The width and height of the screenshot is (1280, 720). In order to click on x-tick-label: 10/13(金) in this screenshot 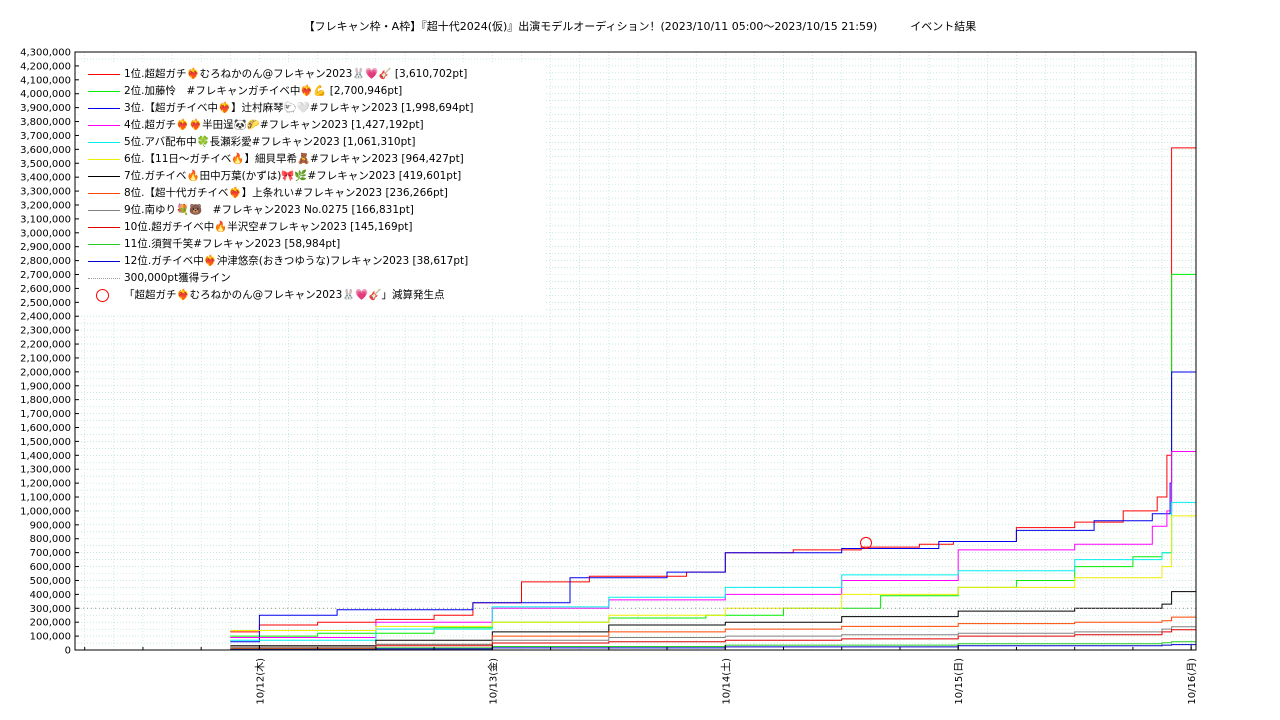, I will do `click(492, 681)`.